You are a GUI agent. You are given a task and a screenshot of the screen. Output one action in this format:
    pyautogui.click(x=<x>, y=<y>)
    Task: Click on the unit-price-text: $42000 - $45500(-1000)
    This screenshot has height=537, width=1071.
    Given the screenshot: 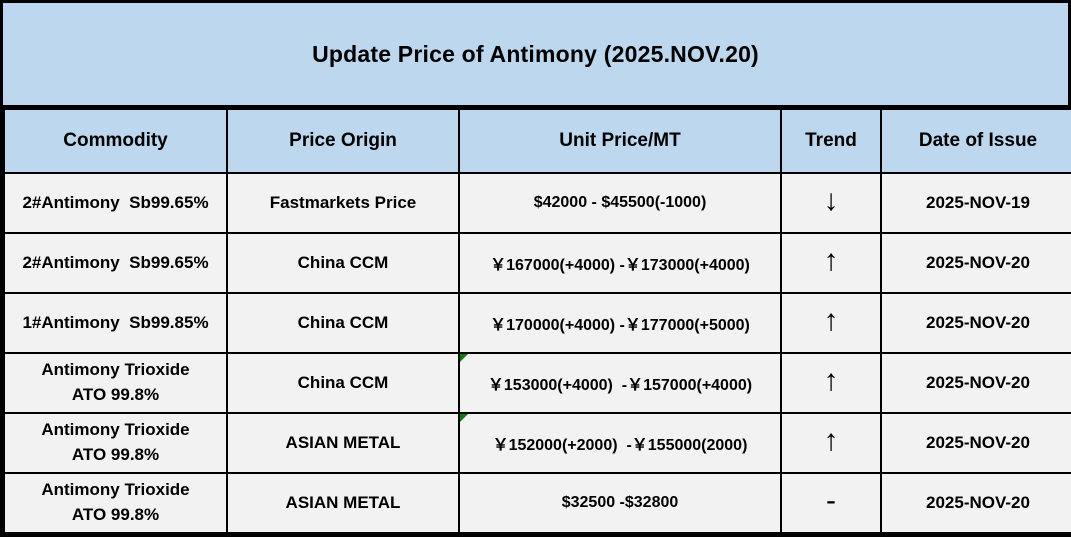 What is the action you would take?
    pyautogui.click(x=620, y=202)
    